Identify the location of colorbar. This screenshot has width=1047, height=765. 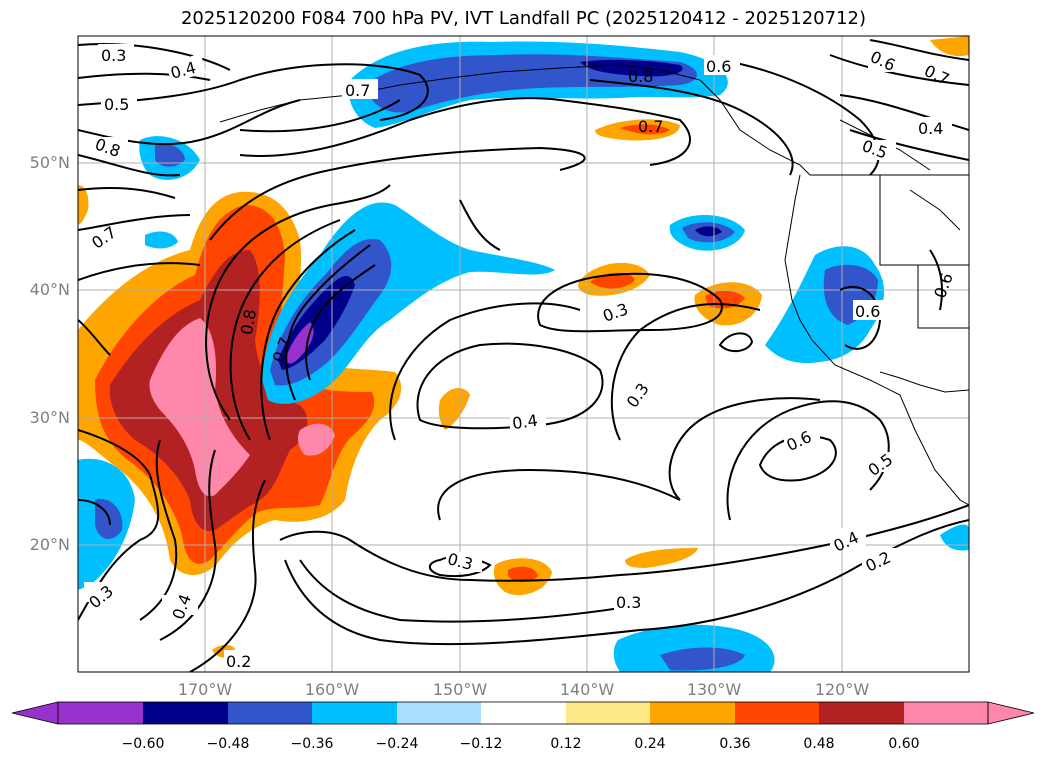
(523, 713).